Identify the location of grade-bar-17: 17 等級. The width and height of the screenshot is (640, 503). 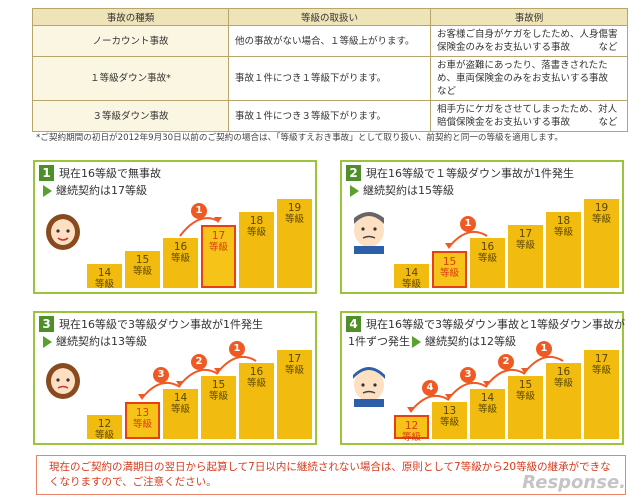
(601, 394).